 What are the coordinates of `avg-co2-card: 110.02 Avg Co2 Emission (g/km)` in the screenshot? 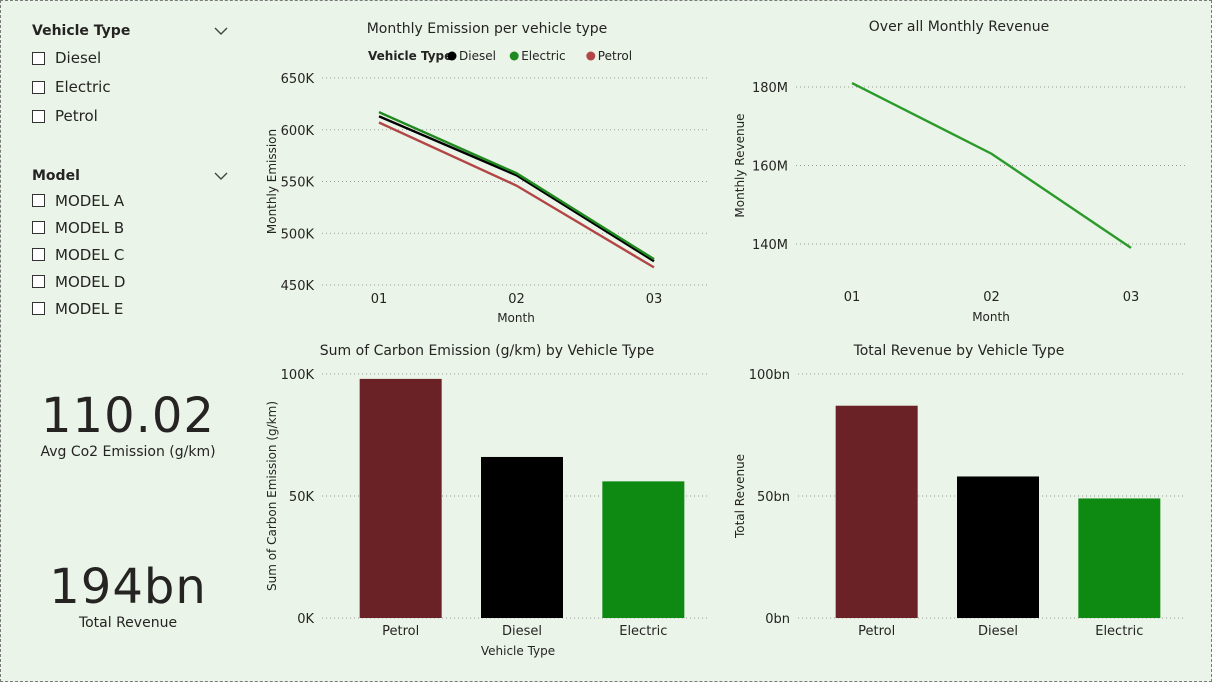 It's located at (128, 424).